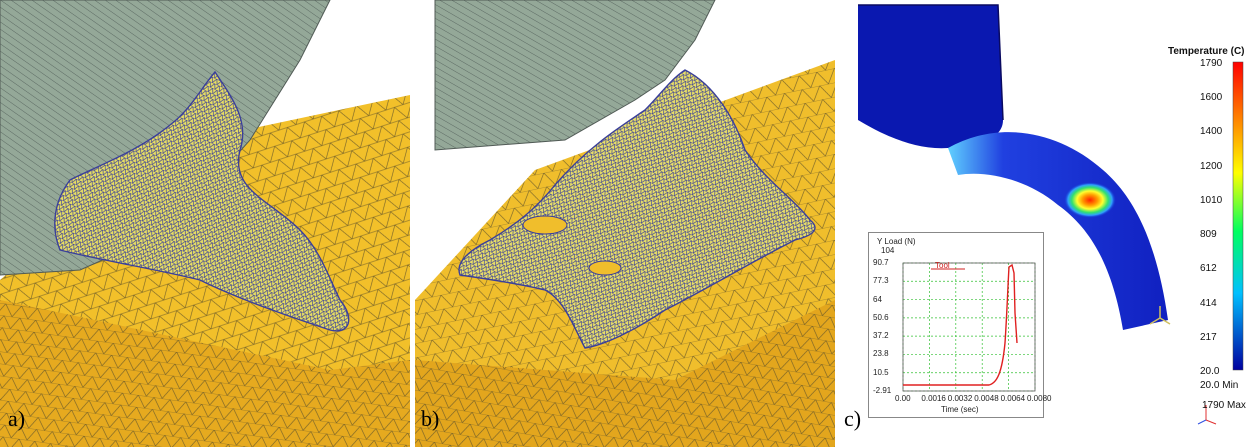  Describe the element at coordinates (1210, 371) in the screenshot. I see `colorbar-tick: 20.0` at that location.